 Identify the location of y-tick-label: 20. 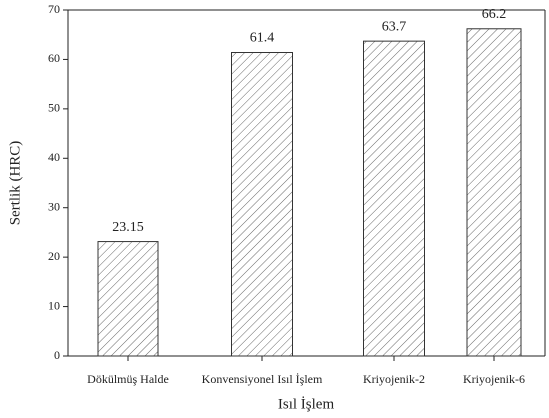
(54, 256).